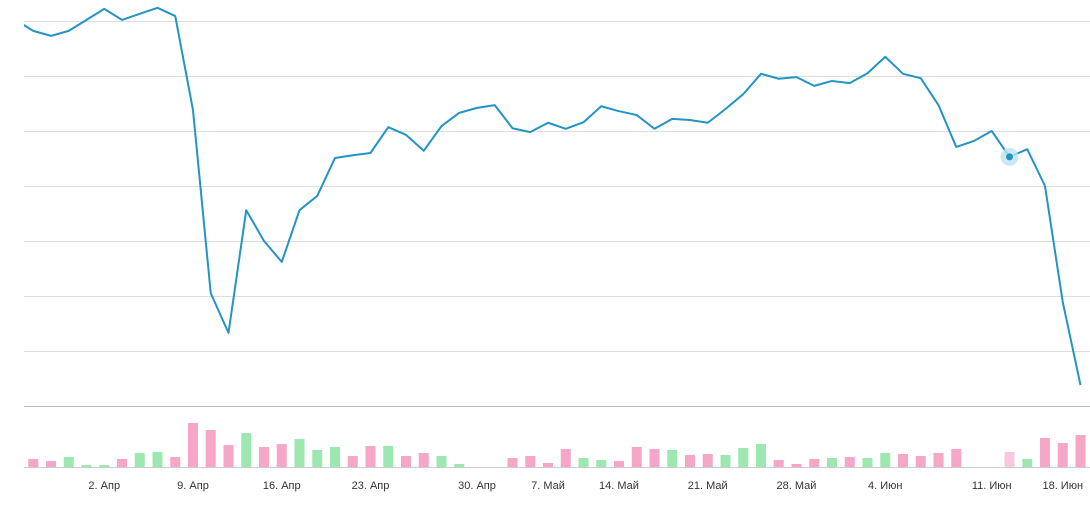  Describe the element at coordinates (1062, 486) in the screenshot. I see `x-tick-label: 18. Июн` at that location.